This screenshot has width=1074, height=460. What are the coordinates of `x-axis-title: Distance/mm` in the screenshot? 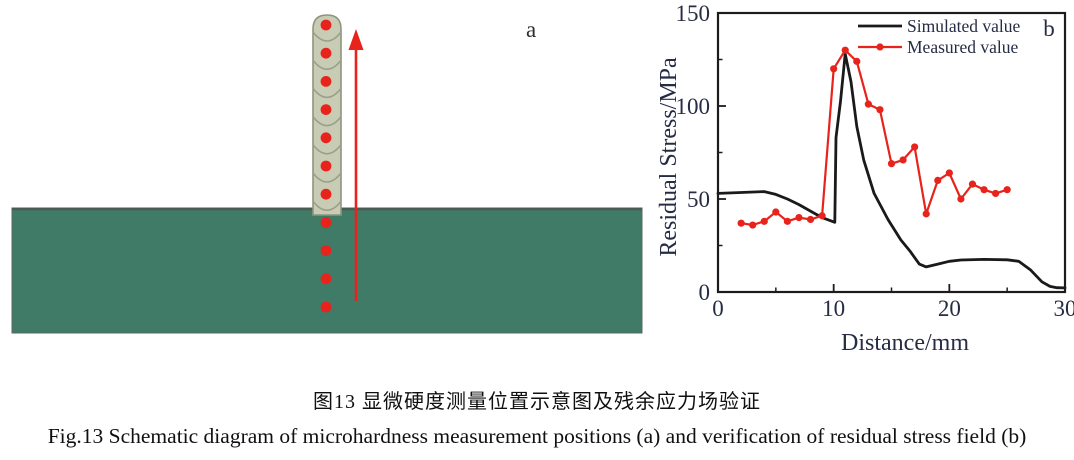 It's located at (905, 343).